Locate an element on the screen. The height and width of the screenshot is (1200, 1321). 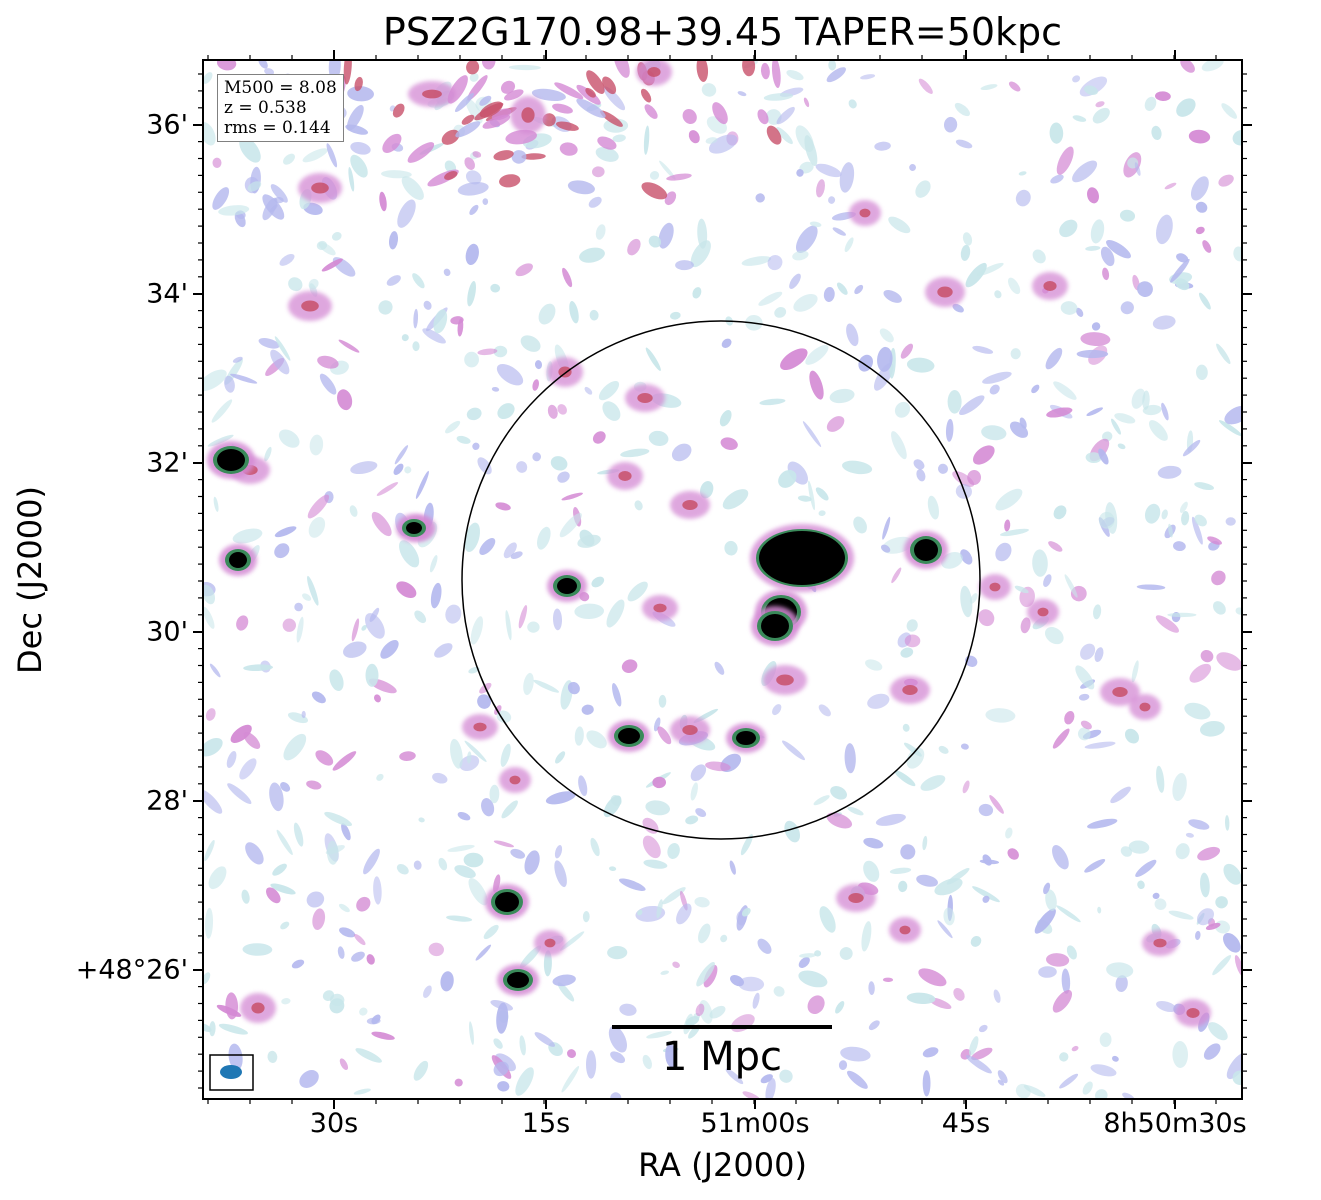
x-tick-label: 8h50m30s is located at coordinates (1175, 1123).